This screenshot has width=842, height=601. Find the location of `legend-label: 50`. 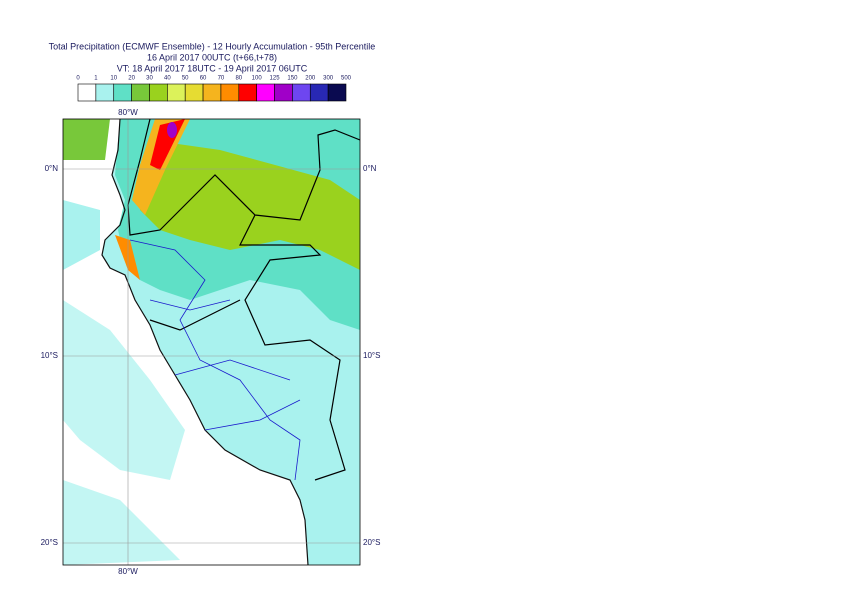

legend-label: 50 is located at coordinates (185, 79).